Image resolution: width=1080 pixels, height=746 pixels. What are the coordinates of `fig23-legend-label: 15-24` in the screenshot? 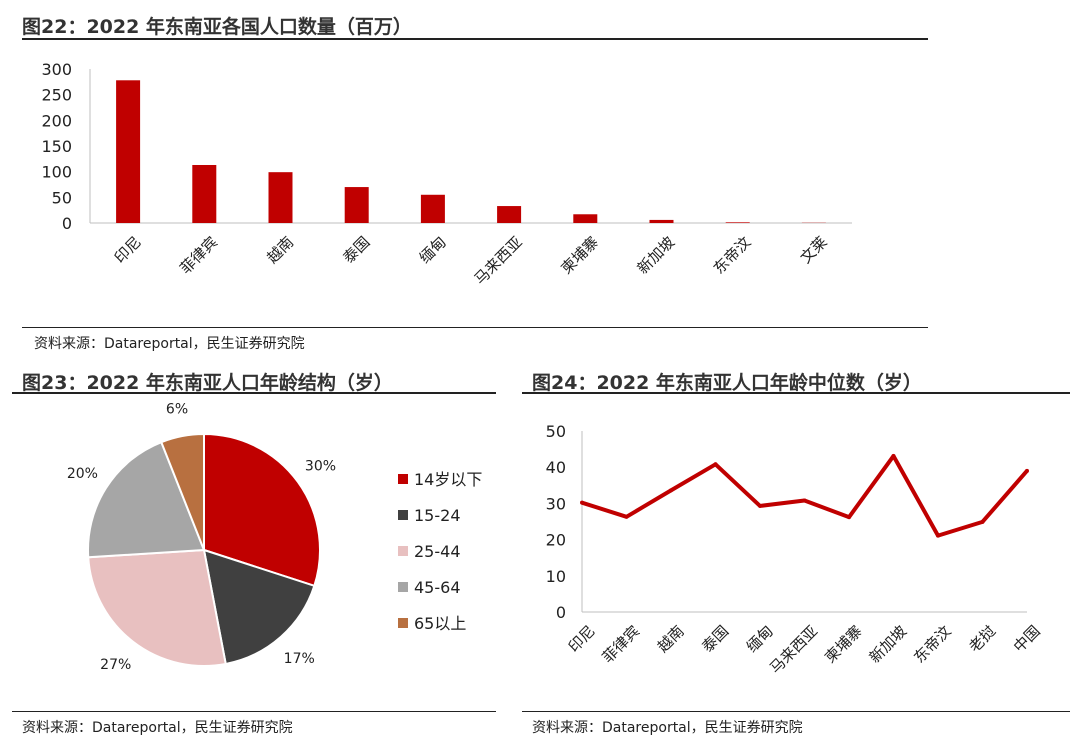 It's located at (437, 515).